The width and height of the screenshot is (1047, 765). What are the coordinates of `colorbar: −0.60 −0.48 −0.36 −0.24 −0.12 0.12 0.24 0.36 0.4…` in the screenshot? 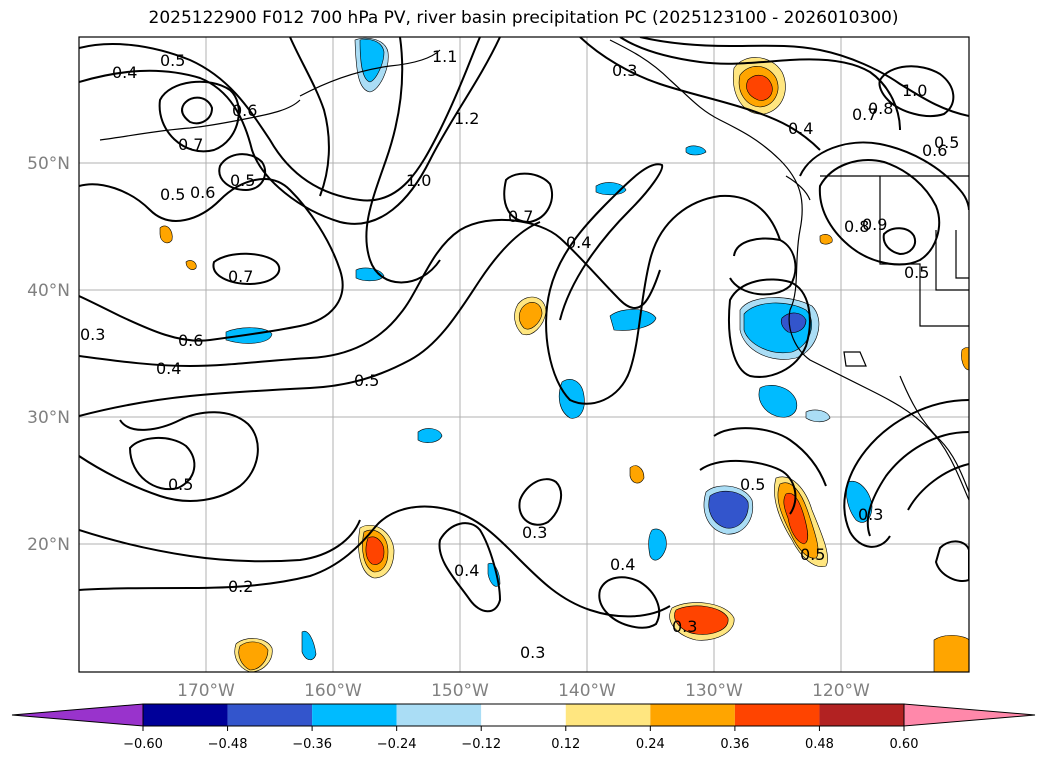 It's located at (523, 727).